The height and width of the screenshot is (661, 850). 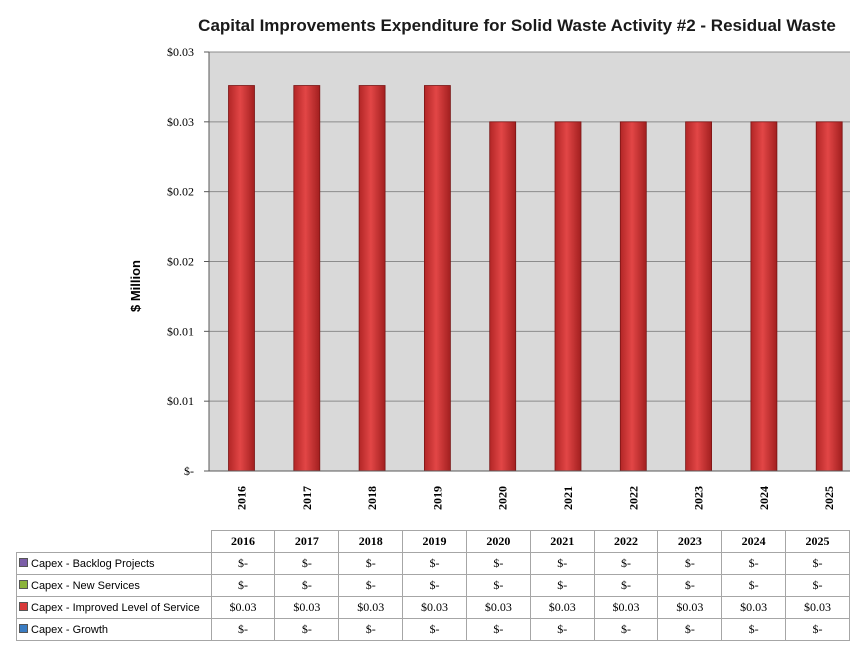 I want to click on x-tick-label: 2020, so click(x=503, y=498).